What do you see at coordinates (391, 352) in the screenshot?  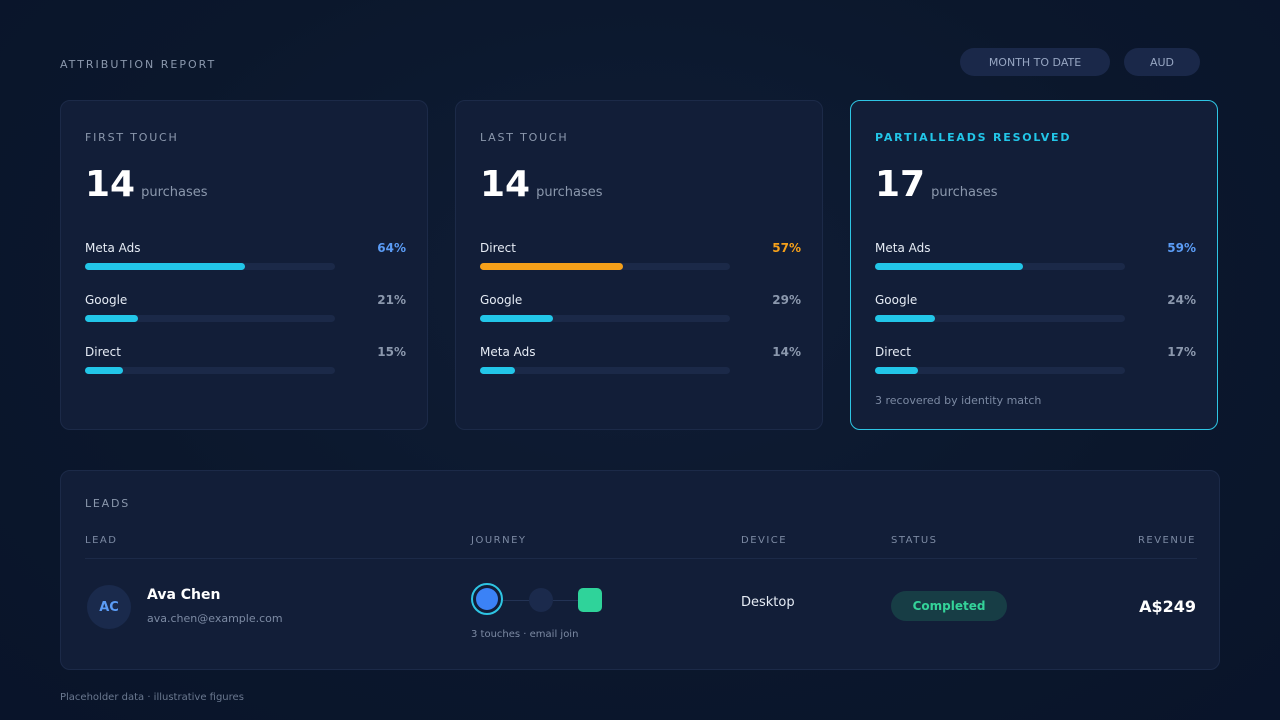 I see `channel-percent: 15%` at bounding box center [391, 352].